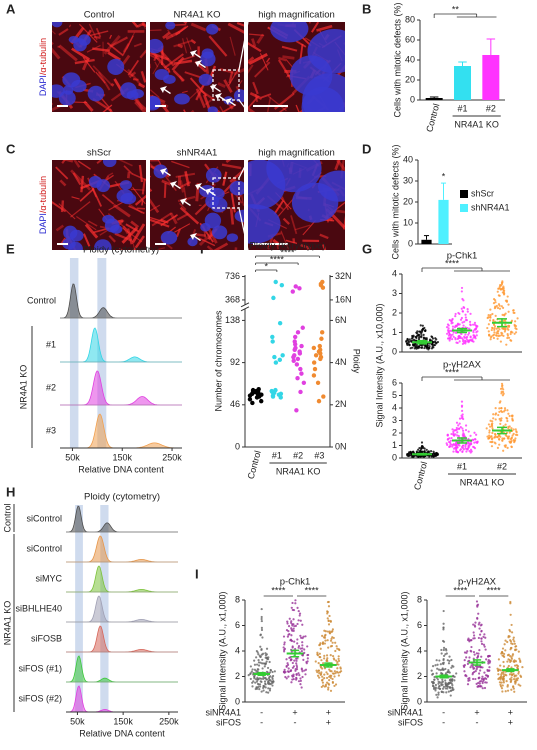 The image size is (537, 750). What do you see at coordinates (243, 229) in the screenshot?
I see `zoom-line` at bounding box center [243, 229].